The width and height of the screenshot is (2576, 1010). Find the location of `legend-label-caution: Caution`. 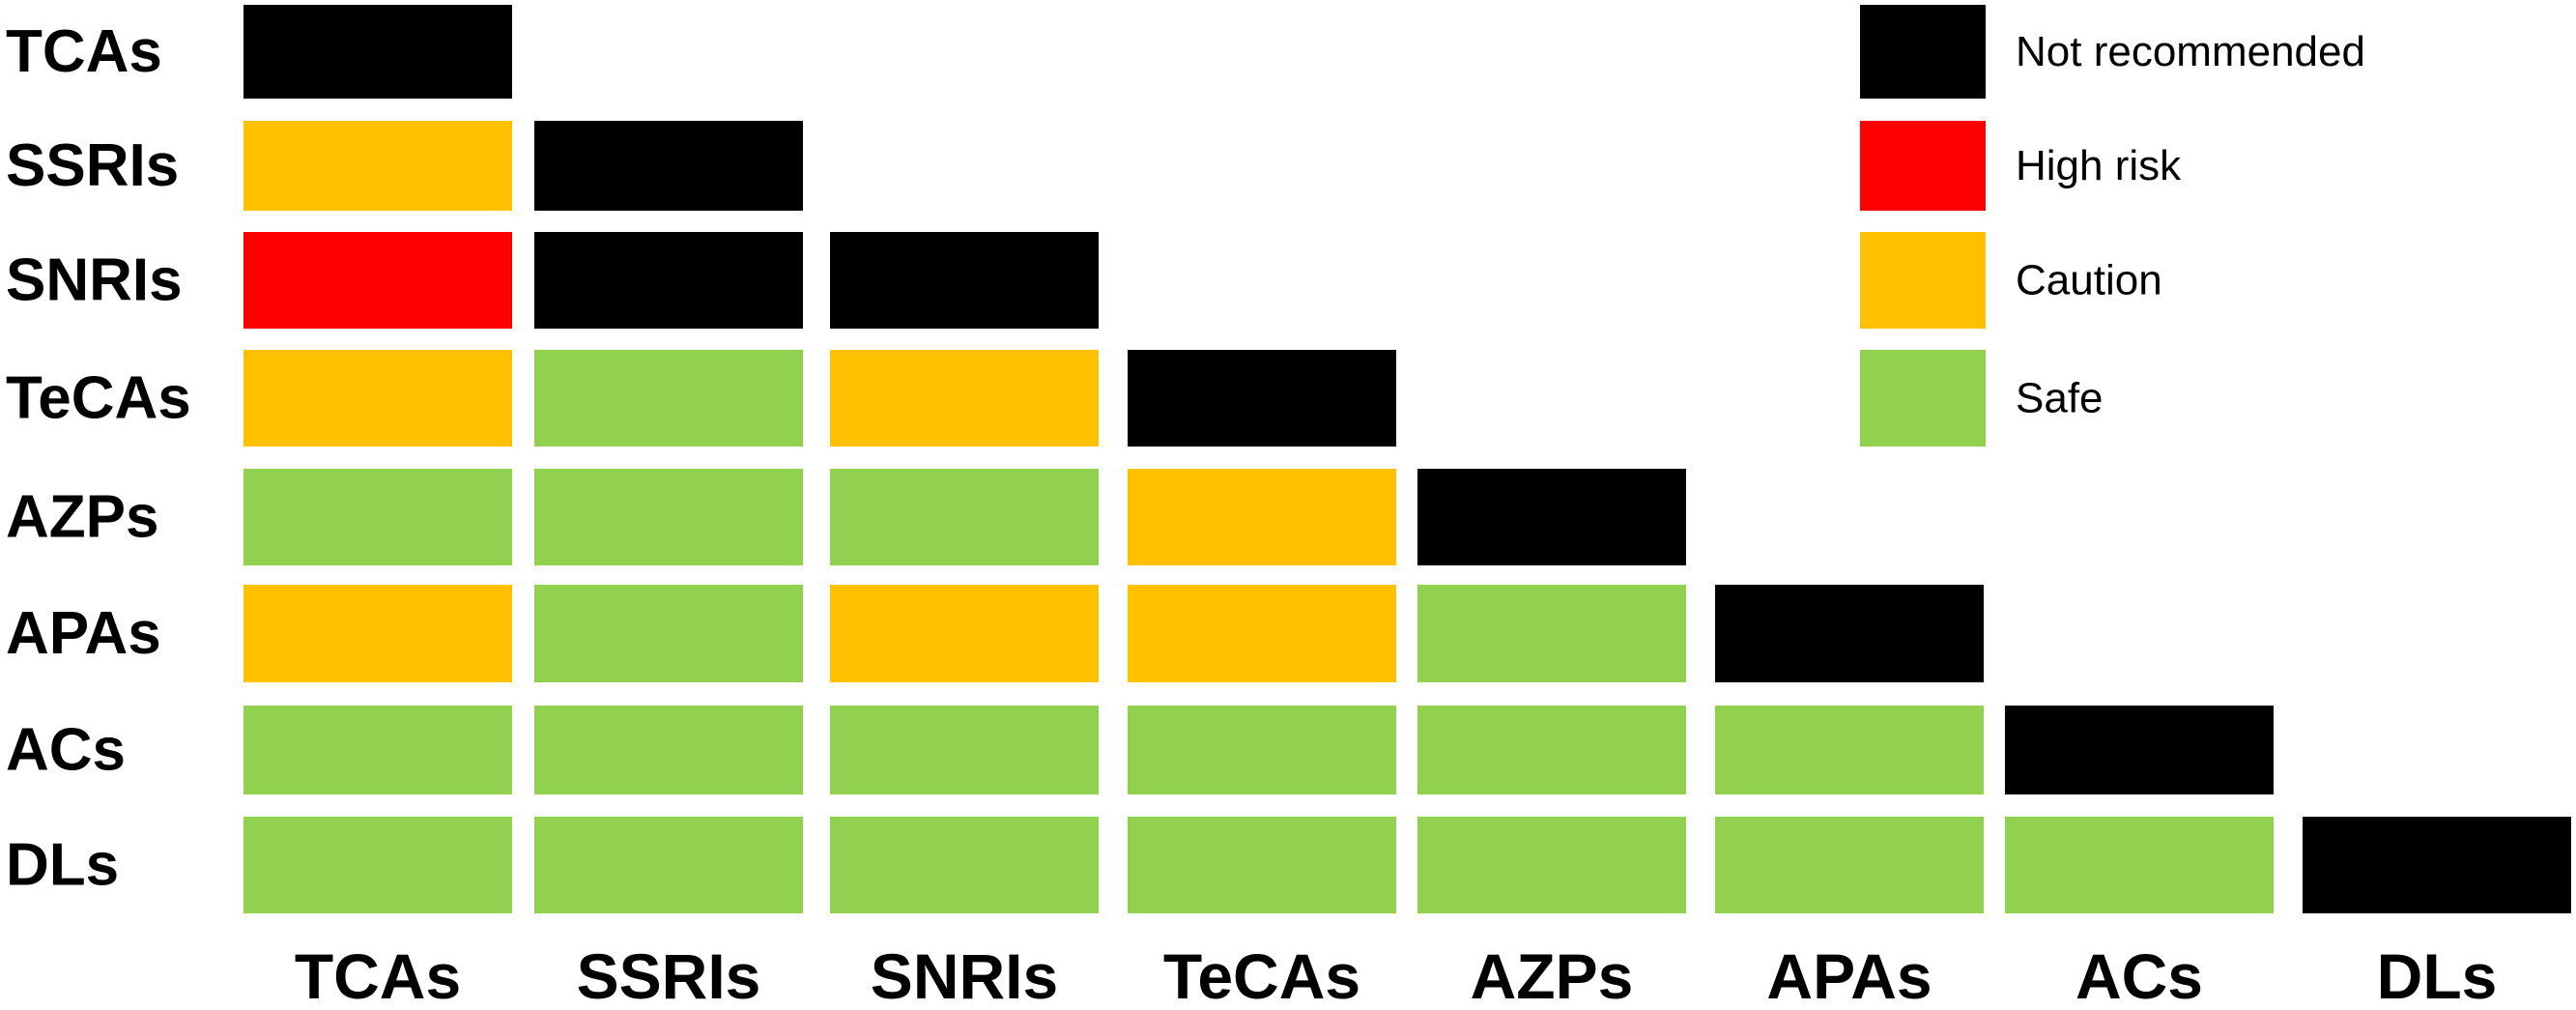

legend-label-caution: Caution is located at coordinates (2089, 280).